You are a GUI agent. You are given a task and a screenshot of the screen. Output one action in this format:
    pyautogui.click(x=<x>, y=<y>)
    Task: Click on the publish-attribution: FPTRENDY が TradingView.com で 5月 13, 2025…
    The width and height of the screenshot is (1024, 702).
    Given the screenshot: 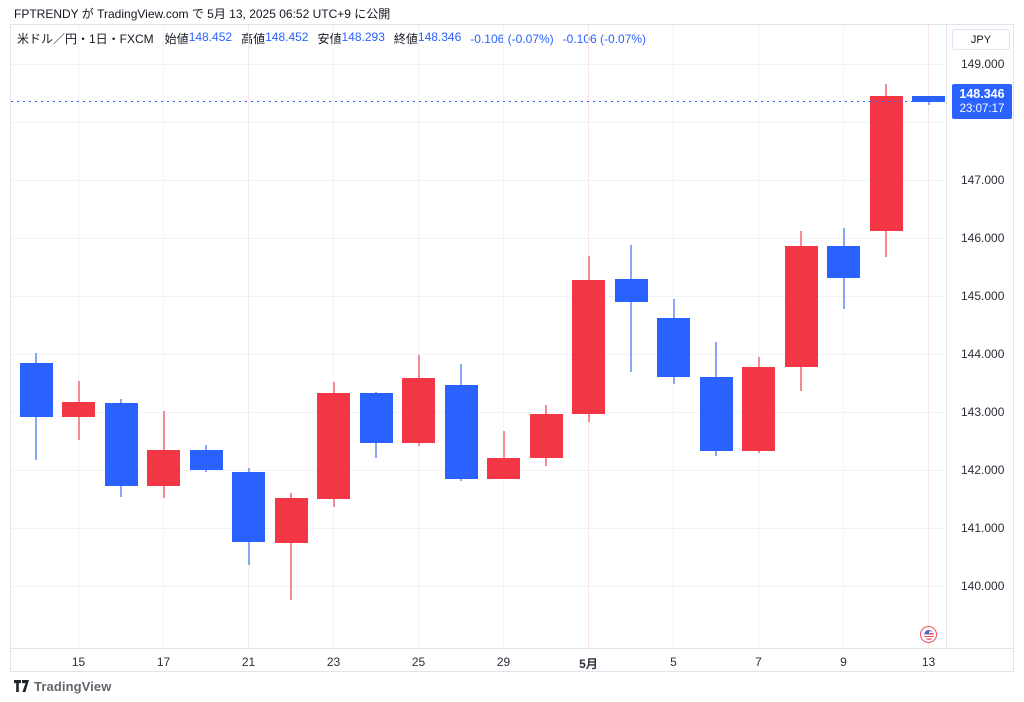 What is the action you would take?
    pyautogui.click(x=202, y=14)
    